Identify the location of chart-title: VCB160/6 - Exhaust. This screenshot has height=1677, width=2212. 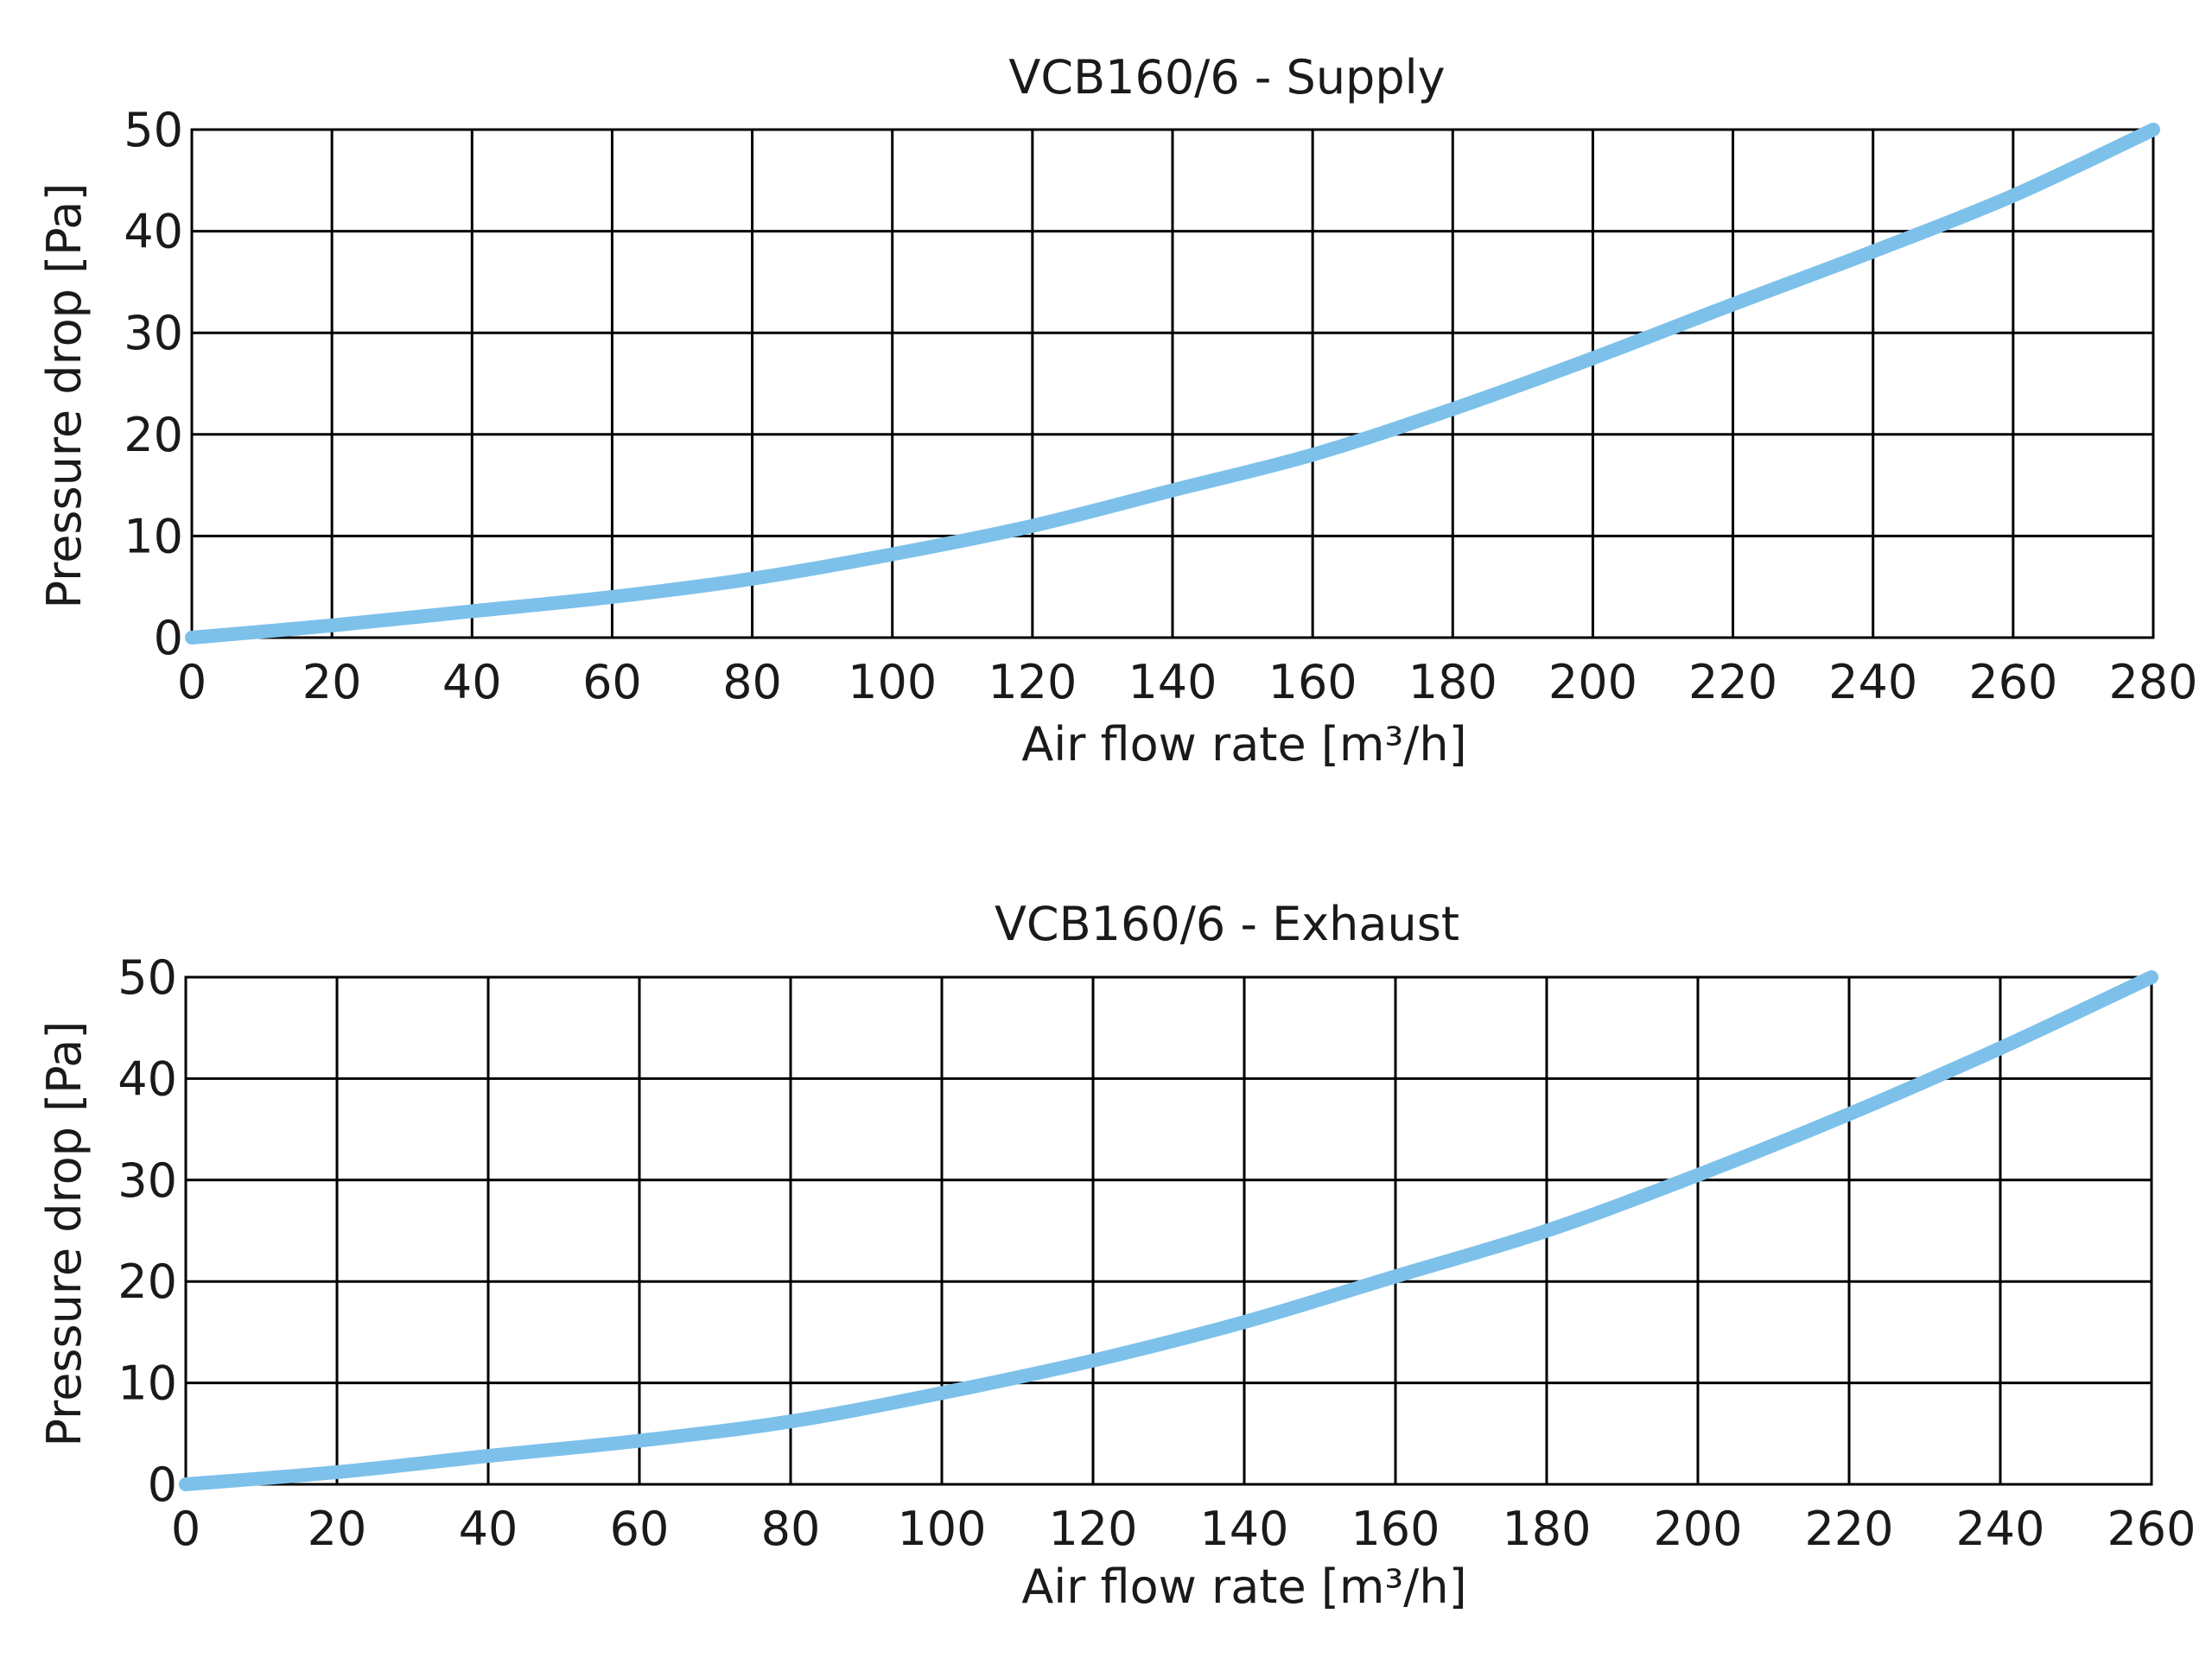
(1227, 924).